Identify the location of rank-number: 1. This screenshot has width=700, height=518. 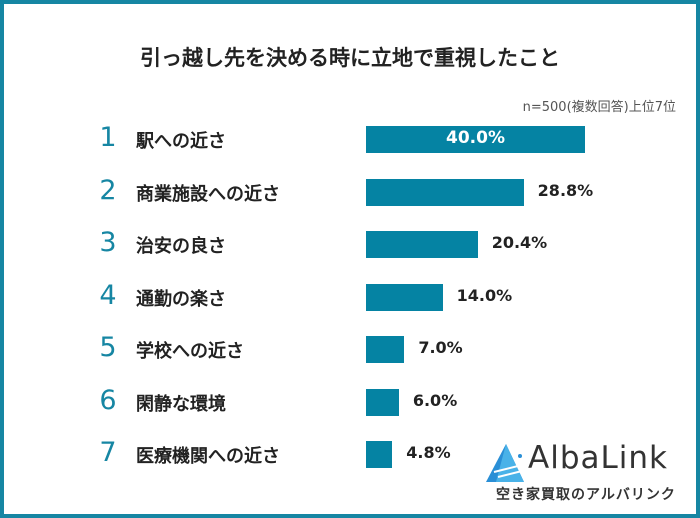
(108, 137).